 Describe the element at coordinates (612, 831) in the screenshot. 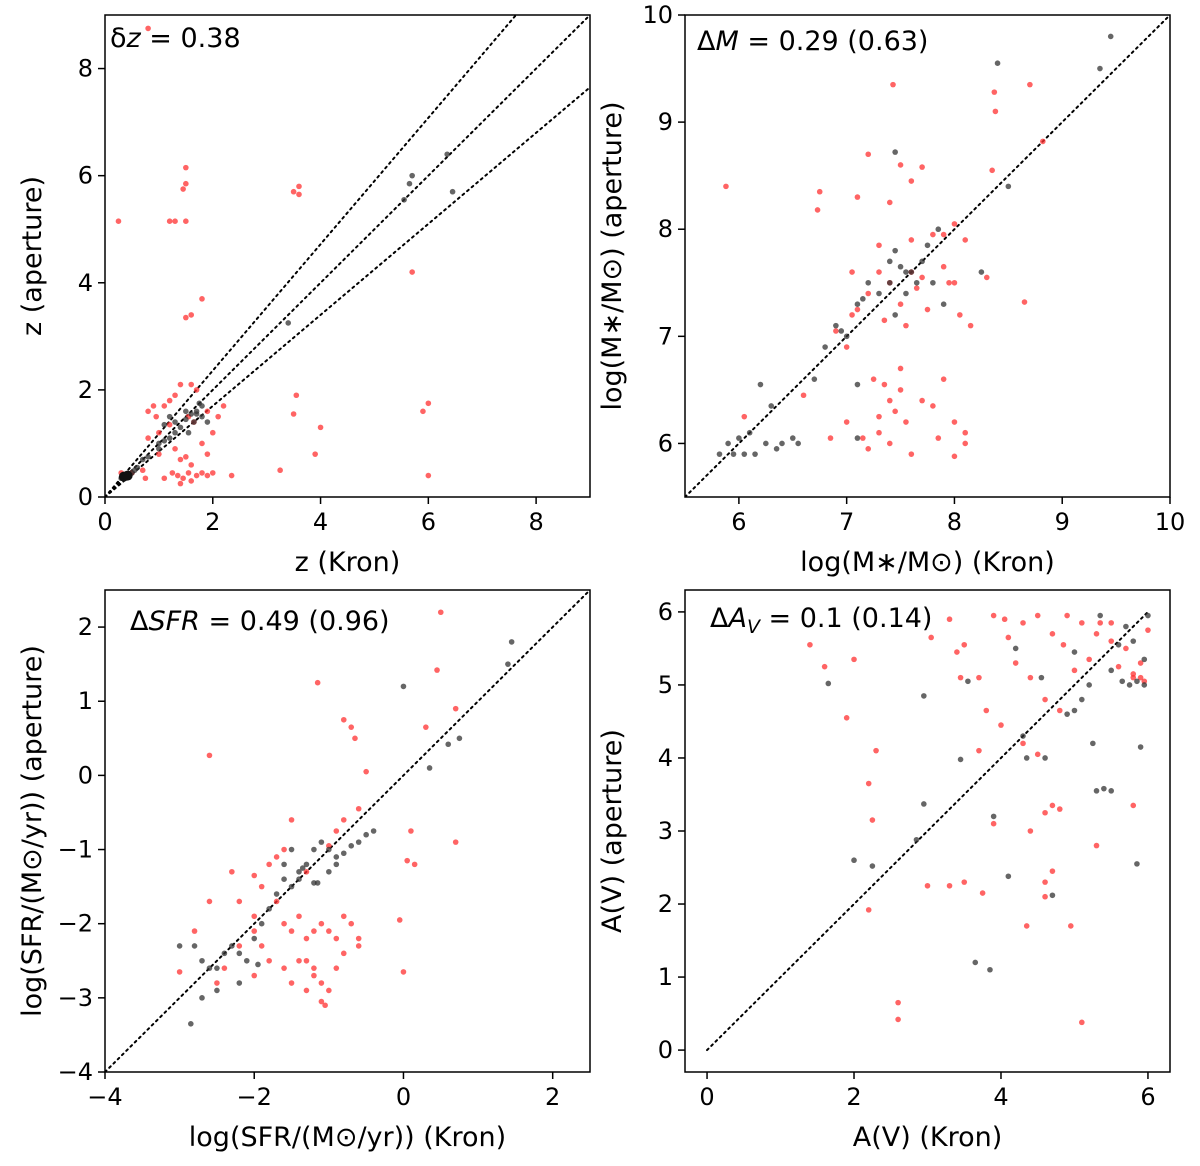

I see `y-axis-label: A(V) (aperture)` at that location.